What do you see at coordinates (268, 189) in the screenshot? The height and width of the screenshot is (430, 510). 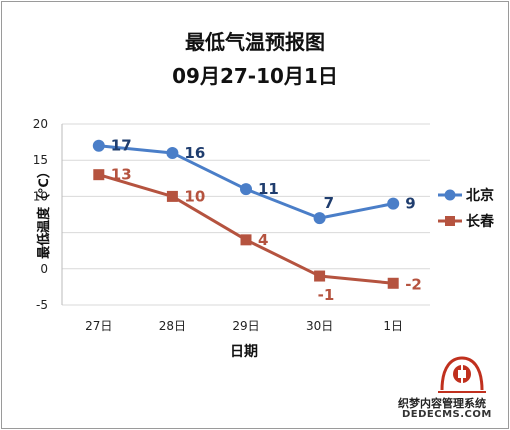 I see `data-label: 11` at bounding box center [268, 189].